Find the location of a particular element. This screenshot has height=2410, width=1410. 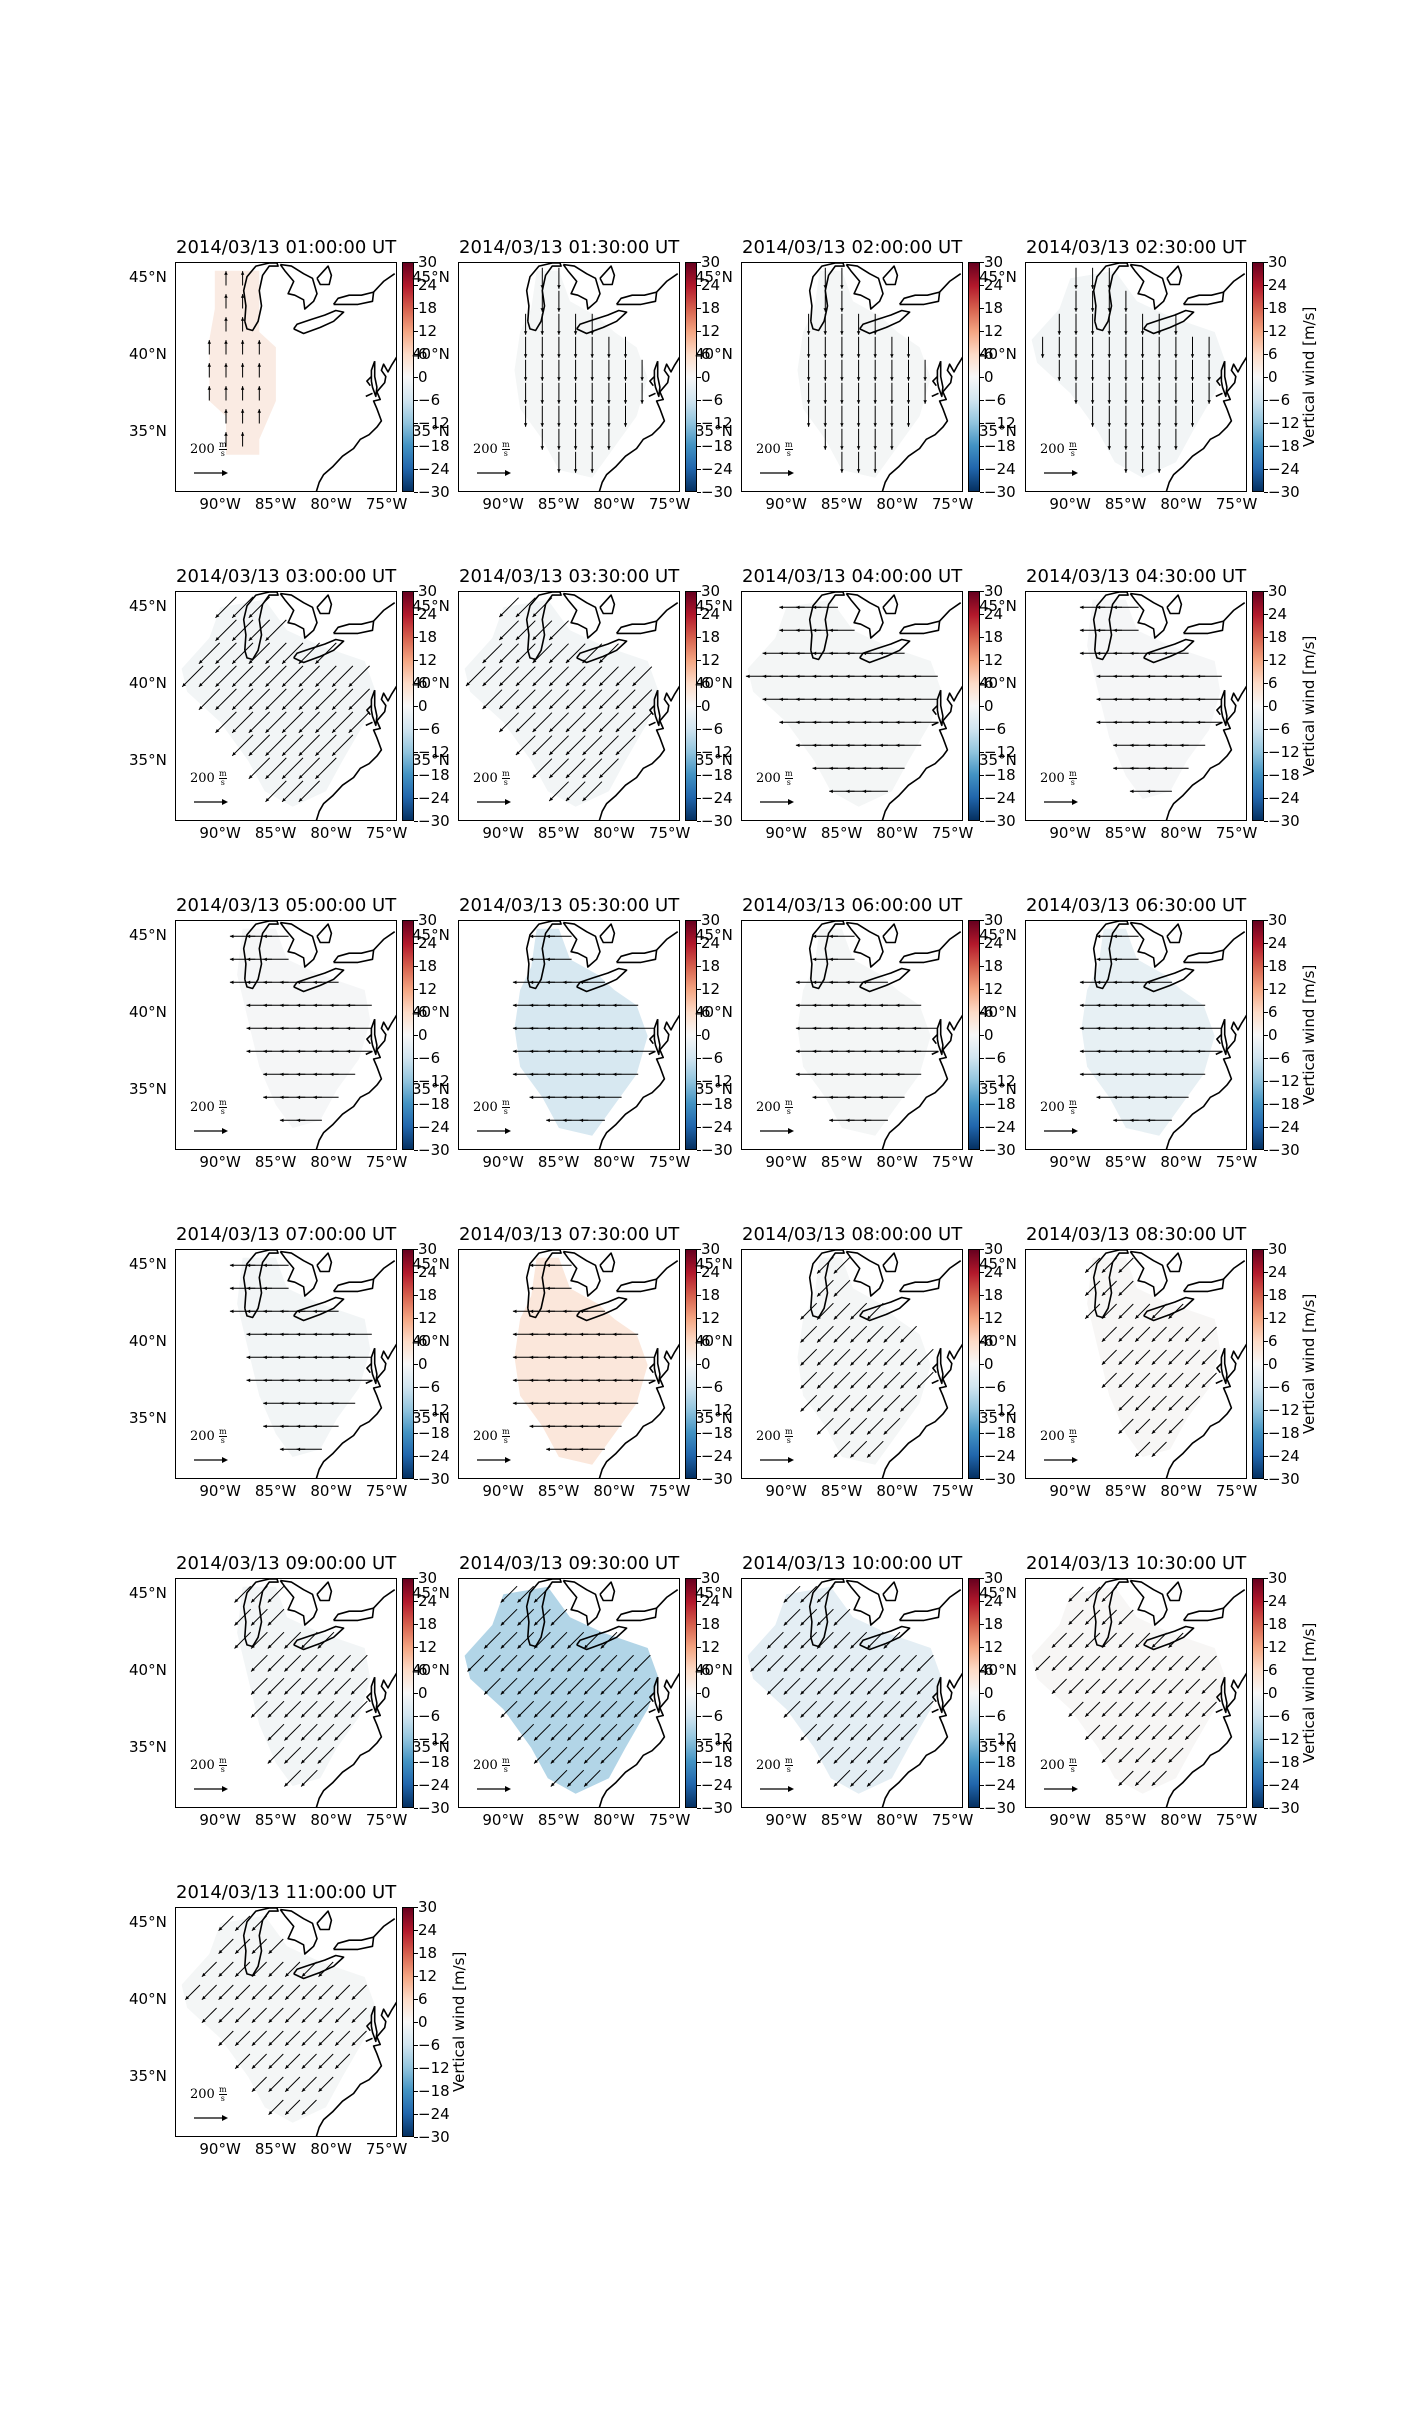

lon-tick-label: 80°W is located at coordinates (1181, 1820).